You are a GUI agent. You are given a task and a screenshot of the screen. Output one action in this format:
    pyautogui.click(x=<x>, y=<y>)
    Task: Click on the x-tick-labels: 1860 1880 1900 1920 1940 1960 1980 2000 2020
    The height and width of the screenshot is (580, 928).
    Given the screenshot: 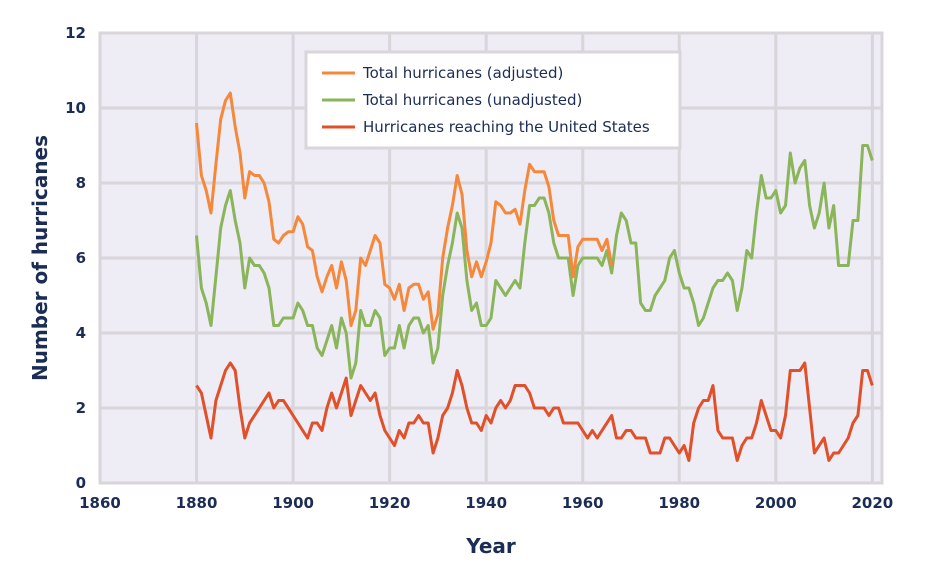 What is the action you would take?
    pyautogui.click(x=486, y=503)
    